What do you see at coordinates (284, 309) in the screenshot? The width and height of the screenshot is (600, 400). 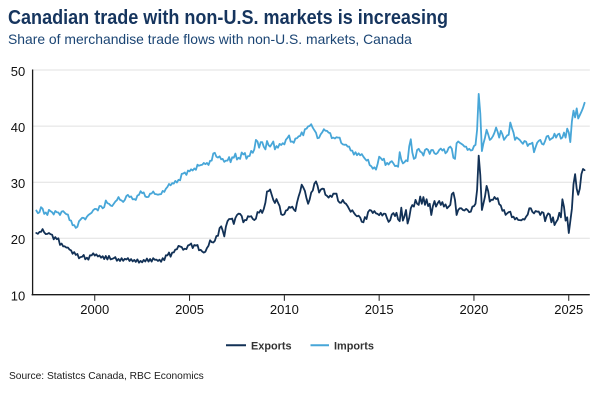 I see `svg-text: 2010` at bounding box center [284, 309].